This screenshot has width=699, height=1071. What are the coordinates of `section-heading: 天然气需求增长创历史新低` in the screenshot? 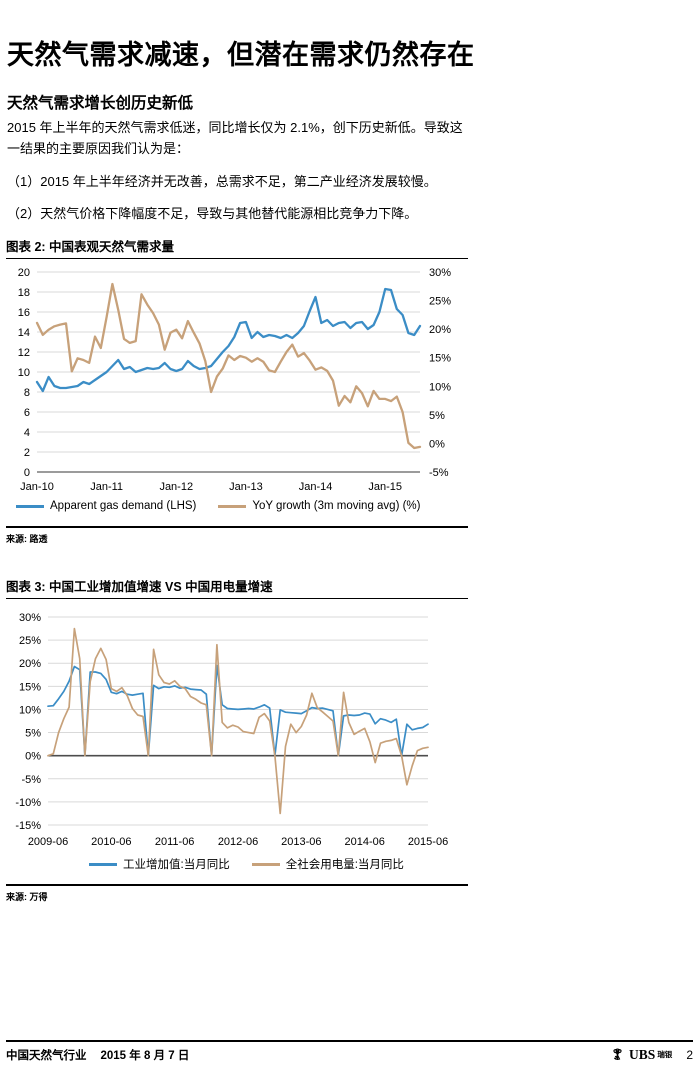 It's located at (100, 103).